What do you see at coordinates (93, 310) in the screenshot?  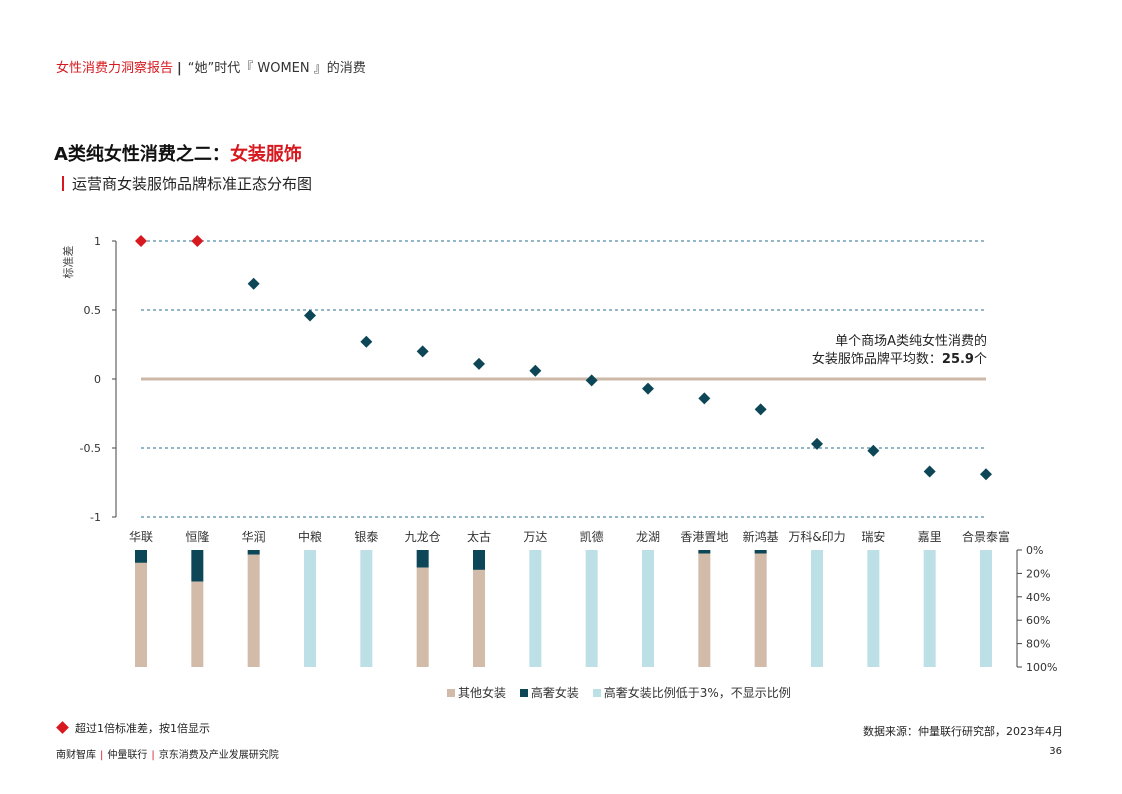 I see `y-tick-label: 0.5` at bounding box center [93, 310].